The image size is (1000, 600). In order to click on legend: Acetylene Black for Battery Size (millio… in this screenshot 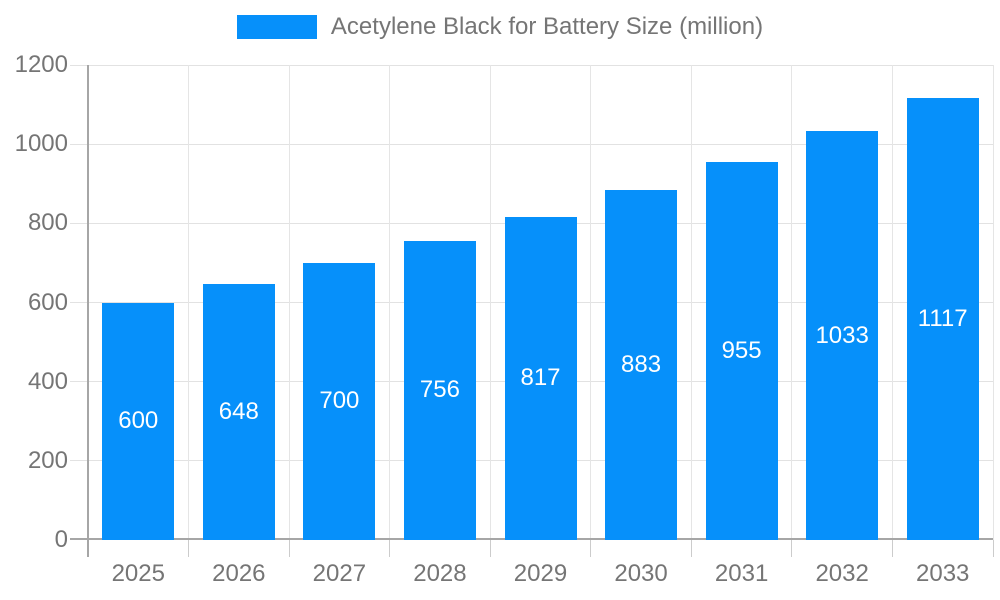, I will do `click(500, 27)`.